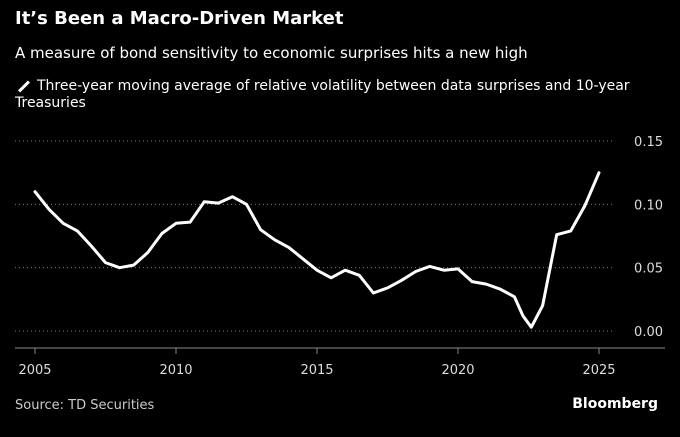 The image size is (680, 437). I want to click on x-tick-label: 2020, so click(457, 370).